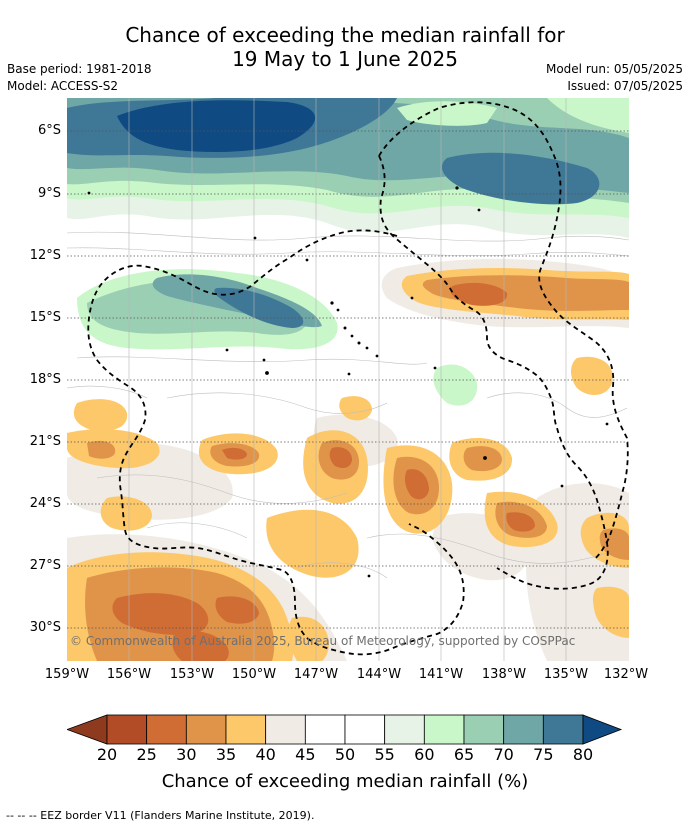 The width and height of the screenshot is (690, 827). What do you see at coordinates (543, 754) in the screenshot?
I see `colorbar-tick-label: 75` at bounding box center [543, 754].